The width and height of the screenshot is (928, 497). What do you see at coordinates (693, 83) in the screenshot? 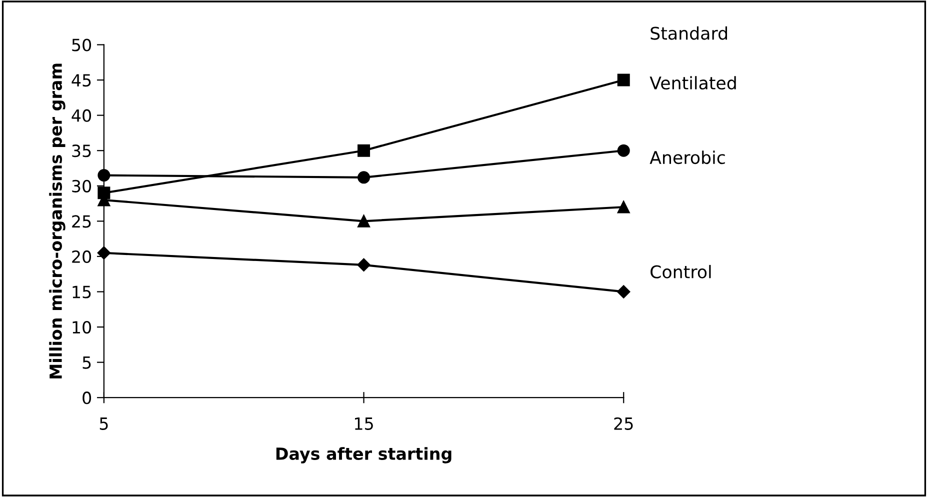
I see `text: Ventilated` at bounding box center [693, 83].